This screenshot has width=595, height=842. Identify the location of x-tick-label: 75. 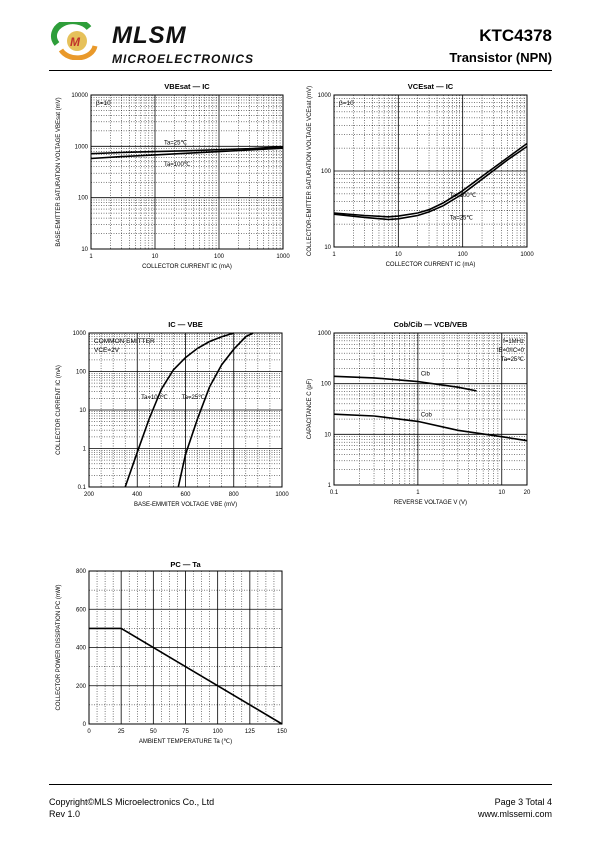
(185, 732).